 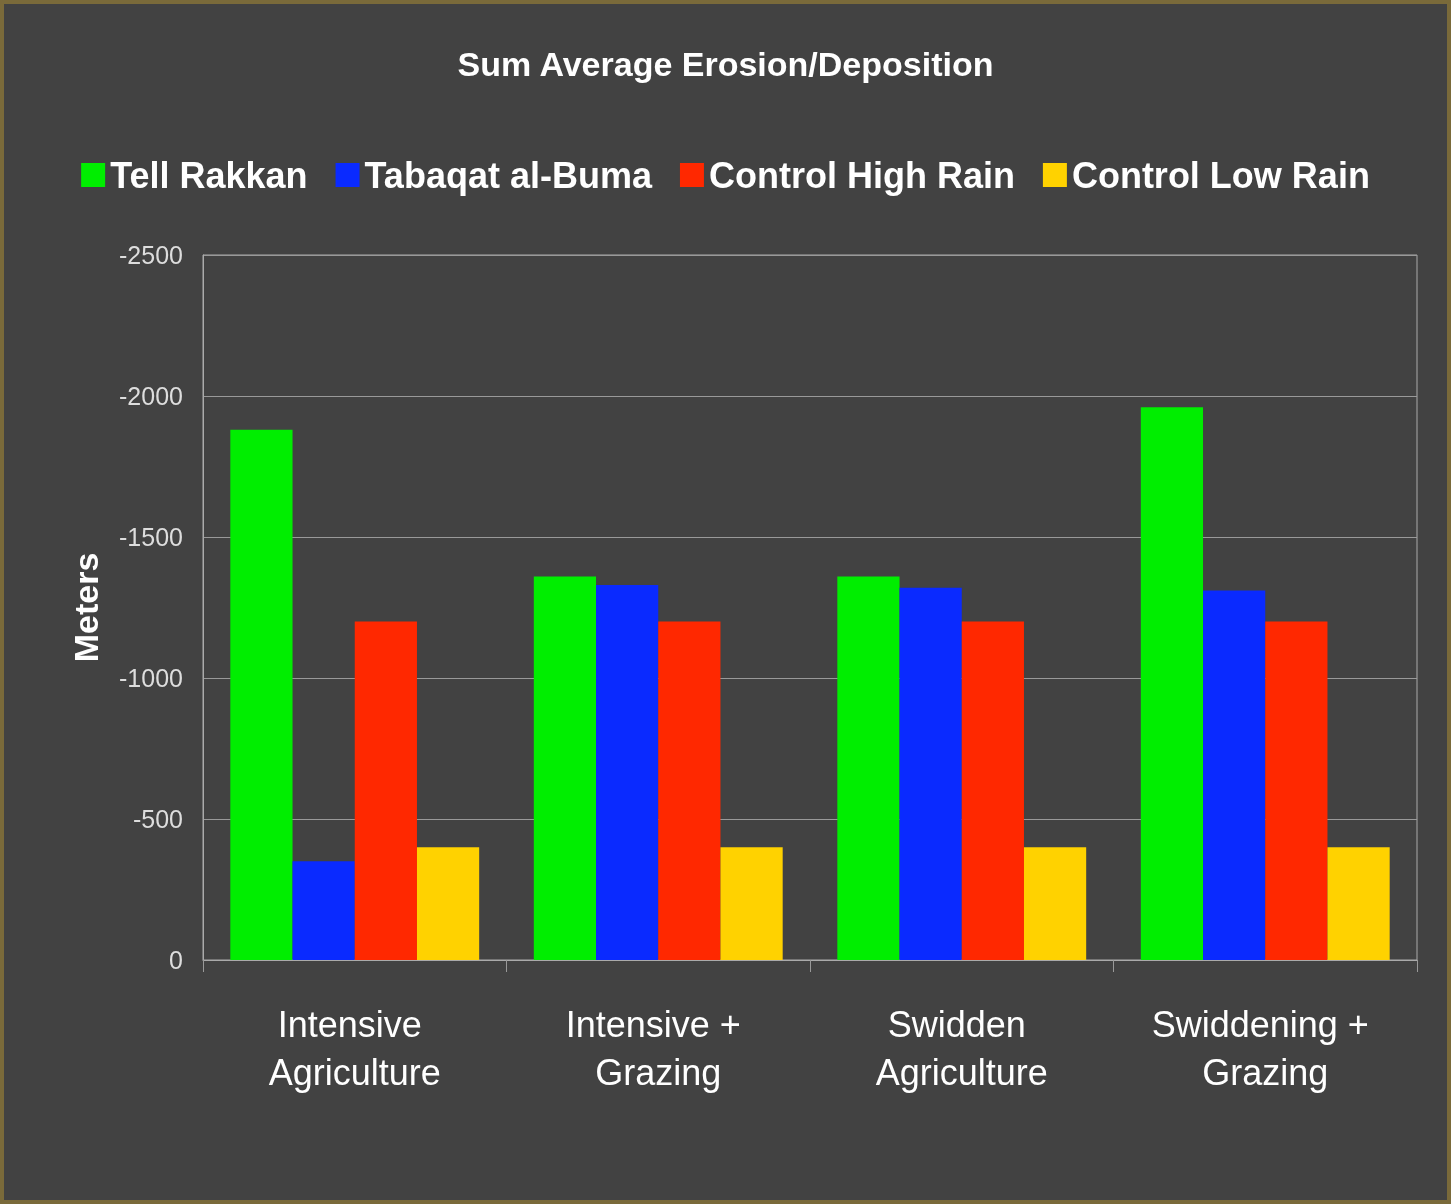 I want to click on x-tick-label: Swiddening + Grazing, so click(x=1265, y=1048).